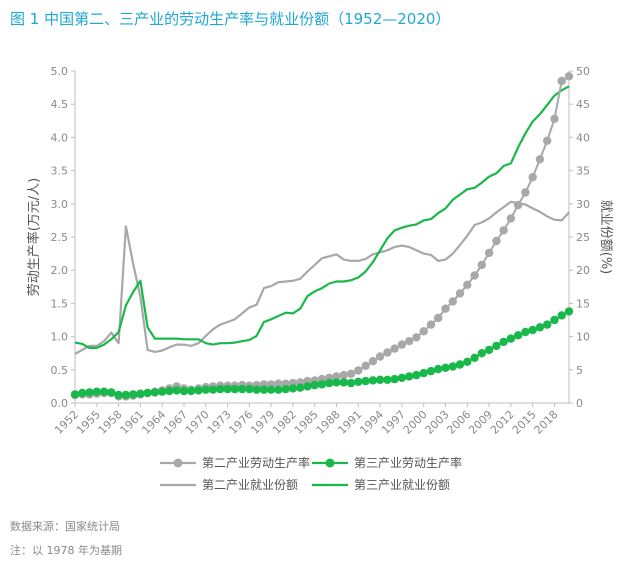 The image size is (641, 565). Describe the element at coordinates (175, 422) in the screenshot. I see `x-tick-label: 1967` at that location.